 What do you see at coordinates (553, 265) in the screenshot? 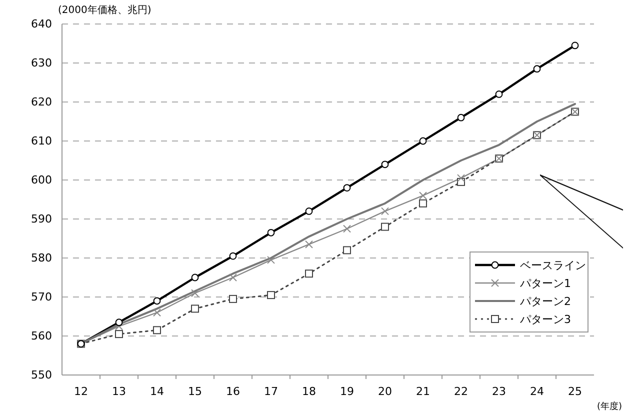
I see `legend-label: ベースライン` at bounding box center [553, 265].